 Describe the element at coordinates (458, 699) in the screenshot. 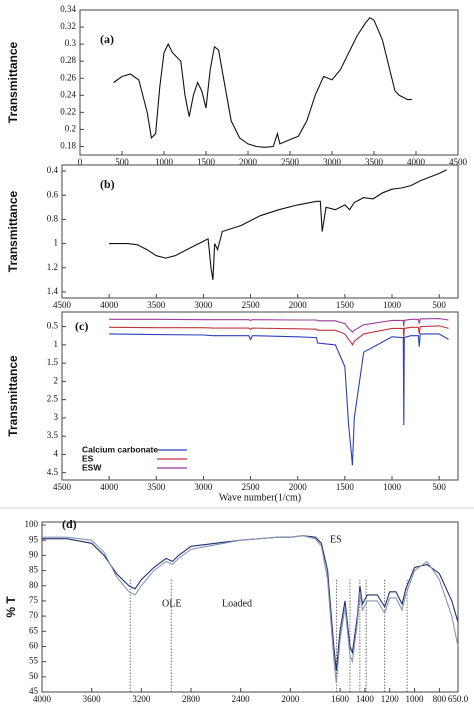

I see `x-tick-label: 650.0` at that location.